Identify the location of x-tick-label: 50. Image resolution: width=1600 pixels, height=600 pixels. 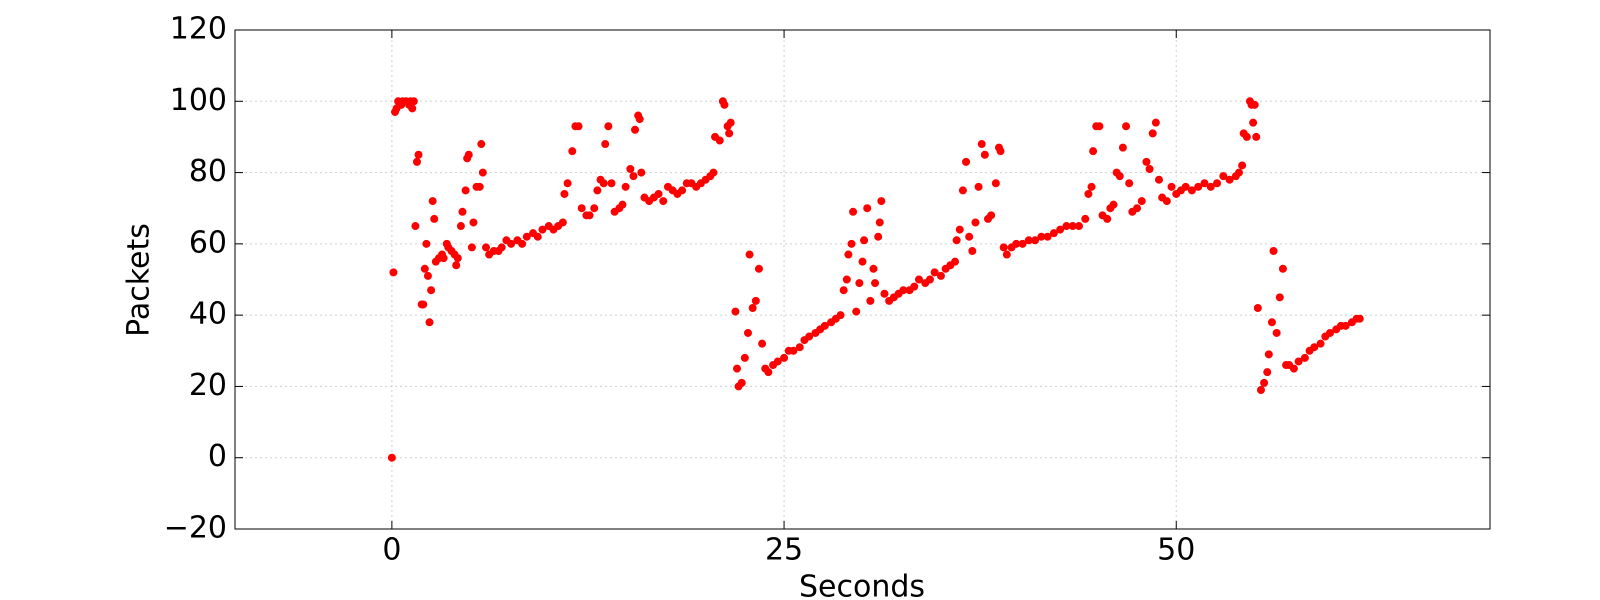
(1176, 550).